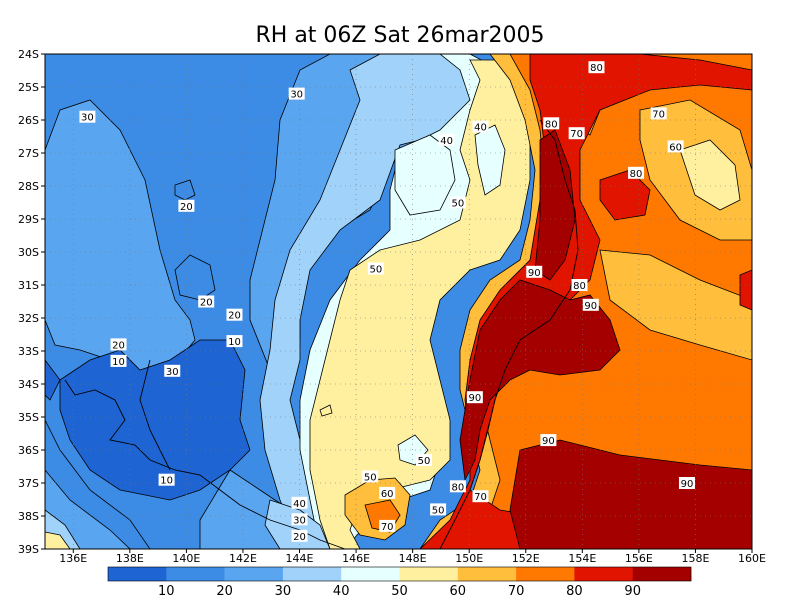 The width and height of the screenshot is (800, 600). What do you see at coordinates (28, 219) in the screenshot?
I see `y-tick-label: 29S` at bounding box center [28, 219].